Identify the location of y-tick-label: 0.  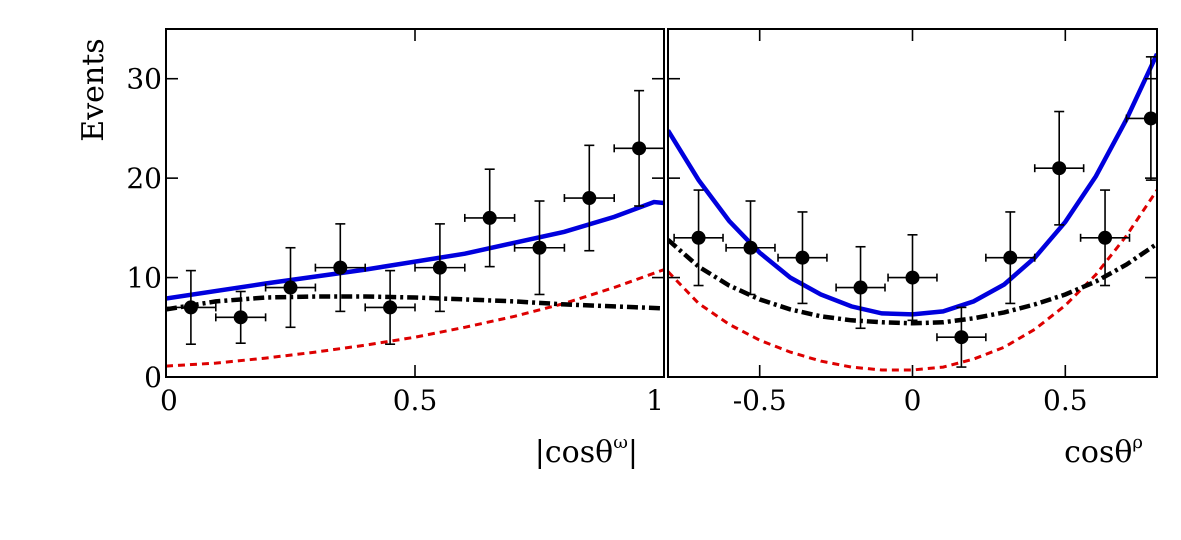
(153, 377).